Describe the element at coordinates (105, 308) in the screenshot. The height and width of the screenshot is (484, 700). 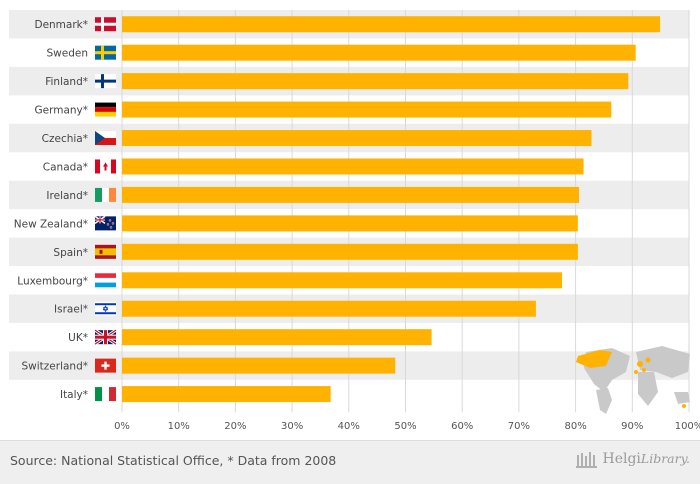
I see `flag-il-icon` at that location.